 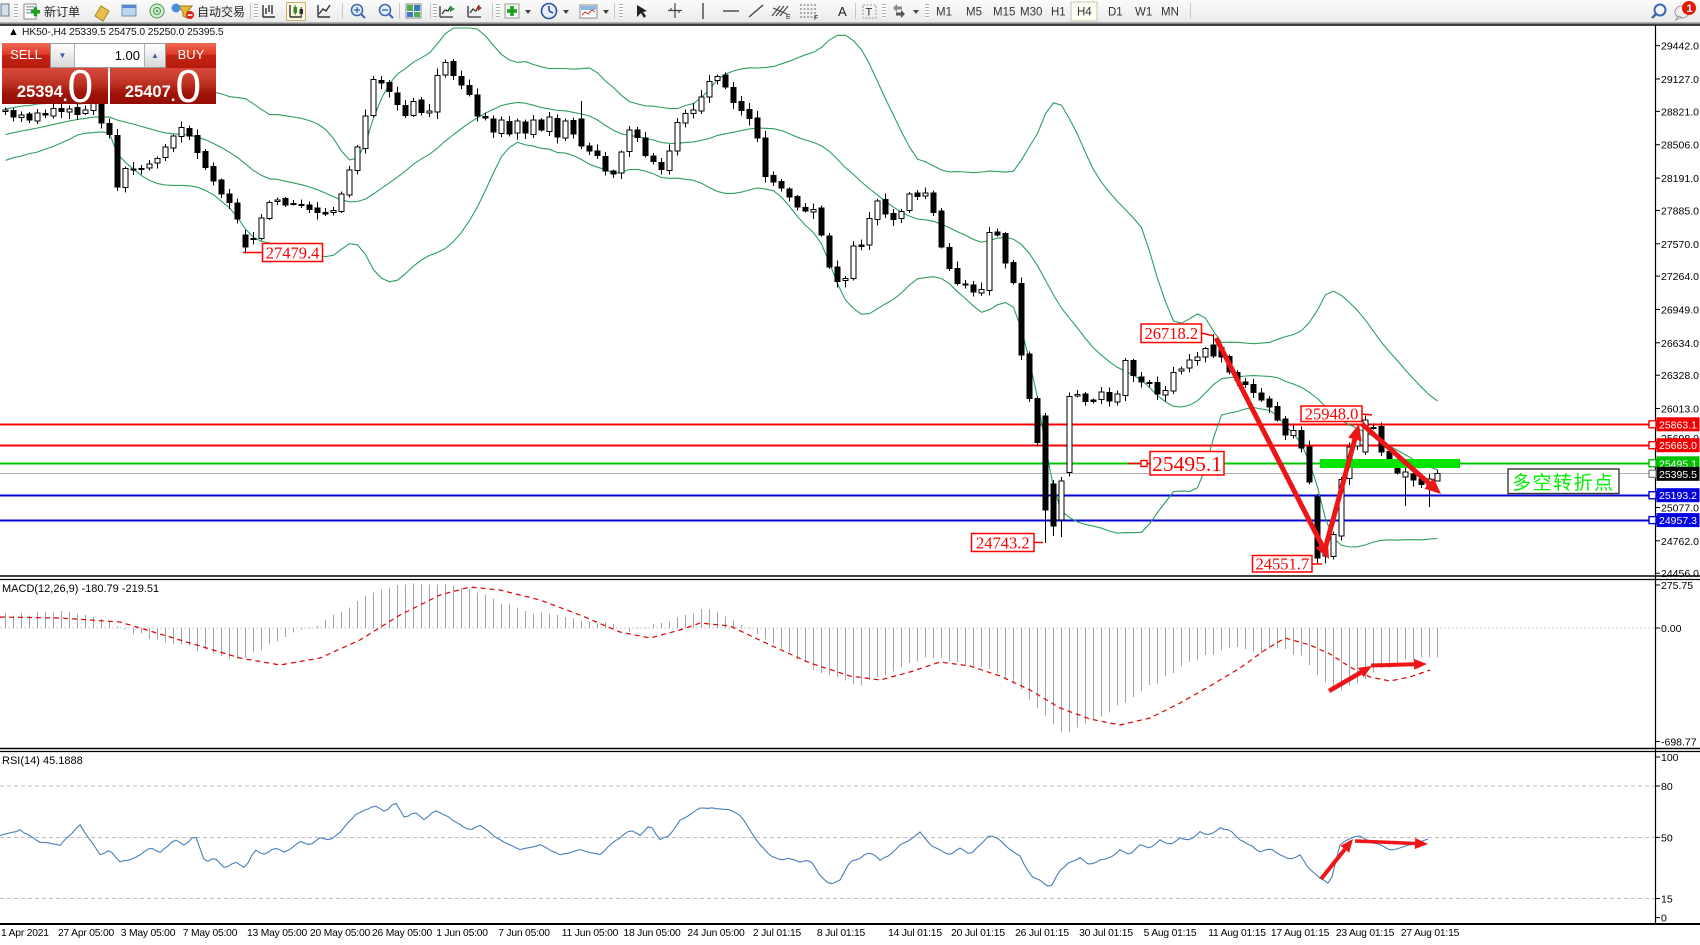 I want to click on svg-text: 28506.0, so click(x=1680, y=146).